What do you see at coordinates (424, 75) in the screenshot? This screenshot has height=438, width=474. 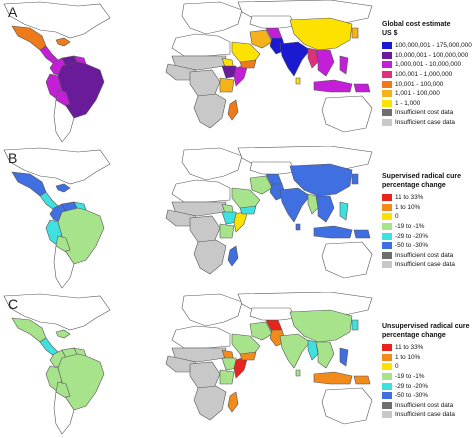 I see `legend-label: 100,001 - 1,000,000` at bounding box center [424, 75].